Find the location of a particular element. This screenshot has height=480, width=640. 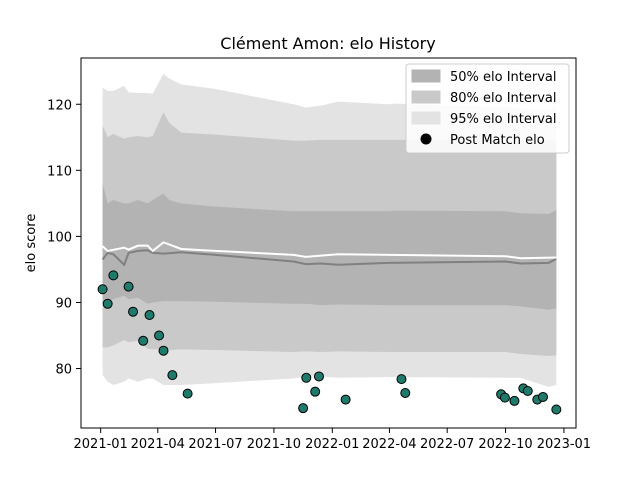

legend-box is located at coordinates (487, 108).